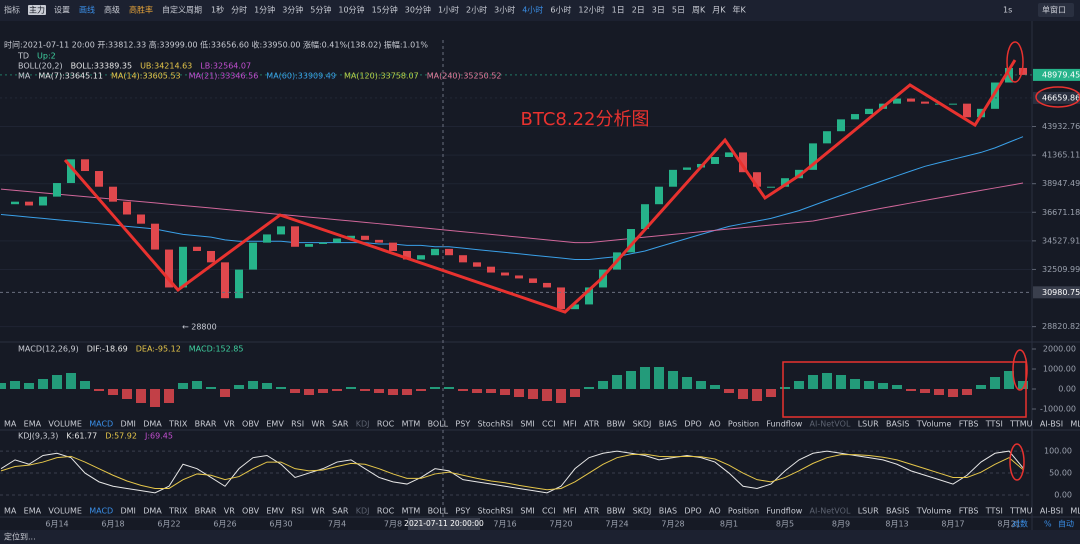 The image size is (1080, 544). I want to click on toolbar-button: 设置, so click(62, 10).